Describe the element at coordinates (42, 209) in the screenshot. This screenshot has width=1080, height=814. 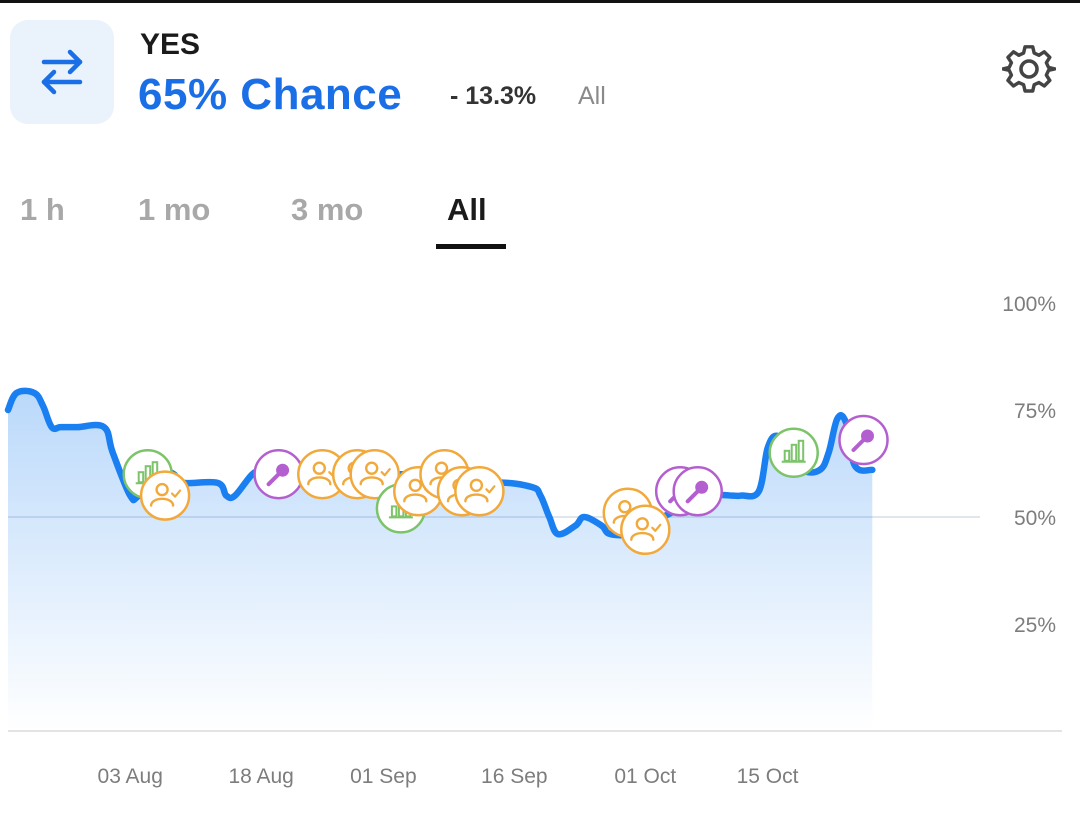
I see `tab-1h: 1 h` at that location.